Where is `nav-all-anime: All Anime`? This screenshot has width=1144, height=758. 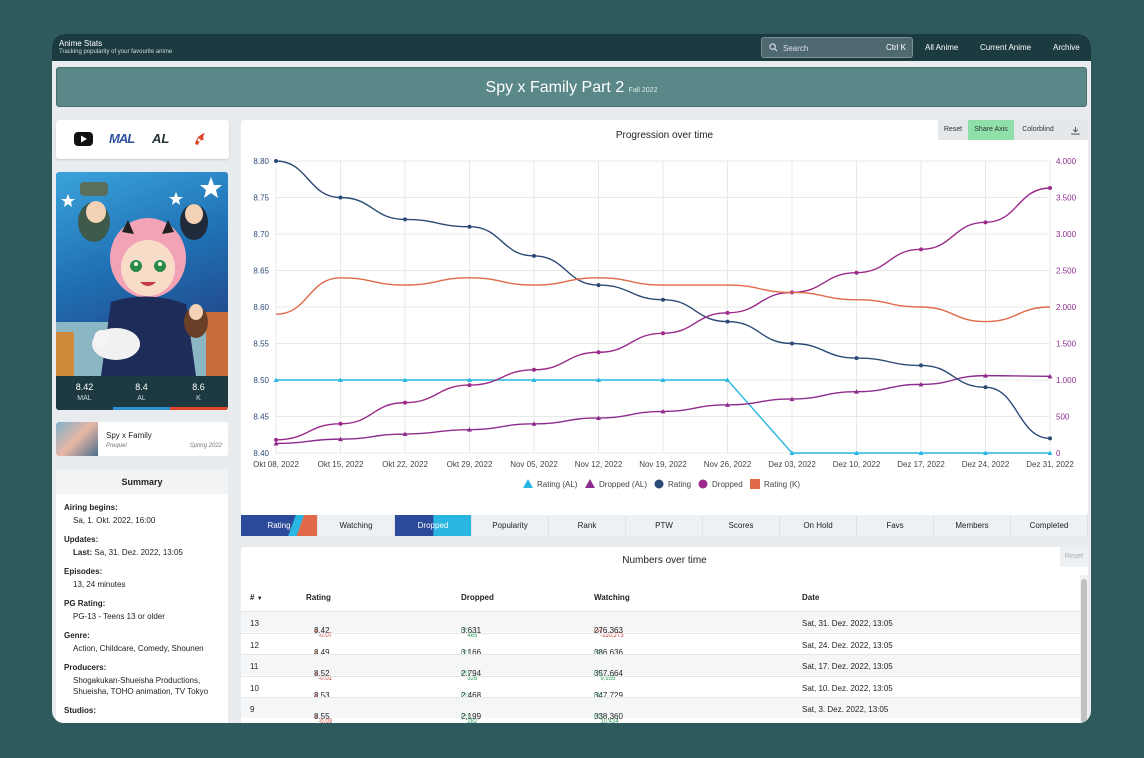 nav-all-anime: All Anime is located at coordinates (942, 47).